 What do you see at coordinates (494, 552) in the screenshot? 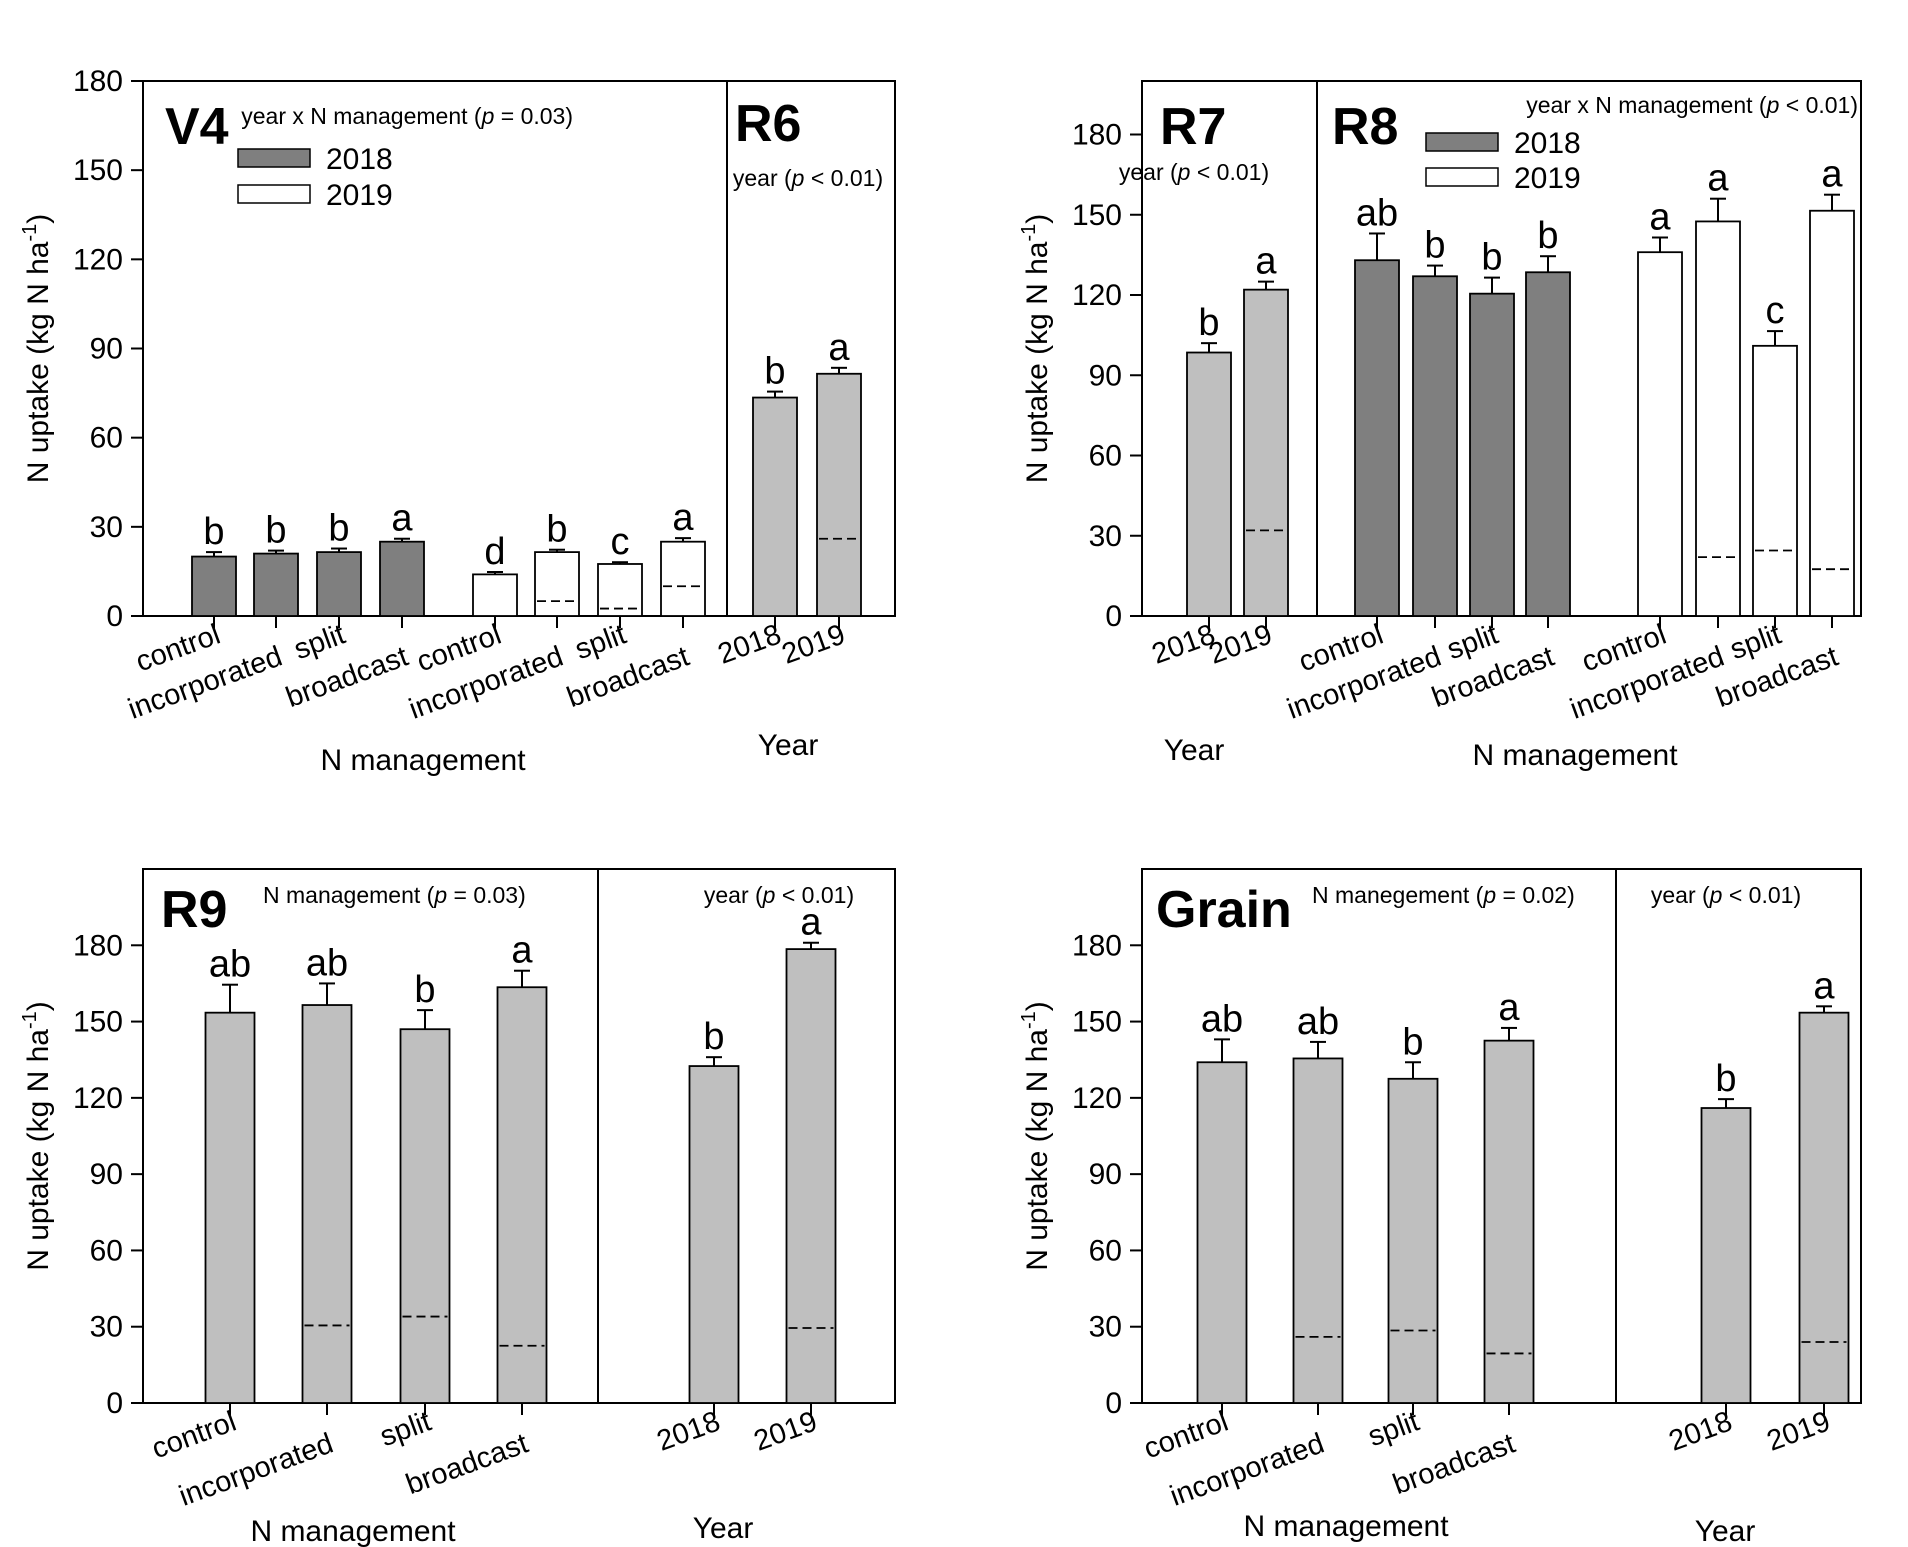
I see `significance-letter: d` at bounding box center [494, 552].